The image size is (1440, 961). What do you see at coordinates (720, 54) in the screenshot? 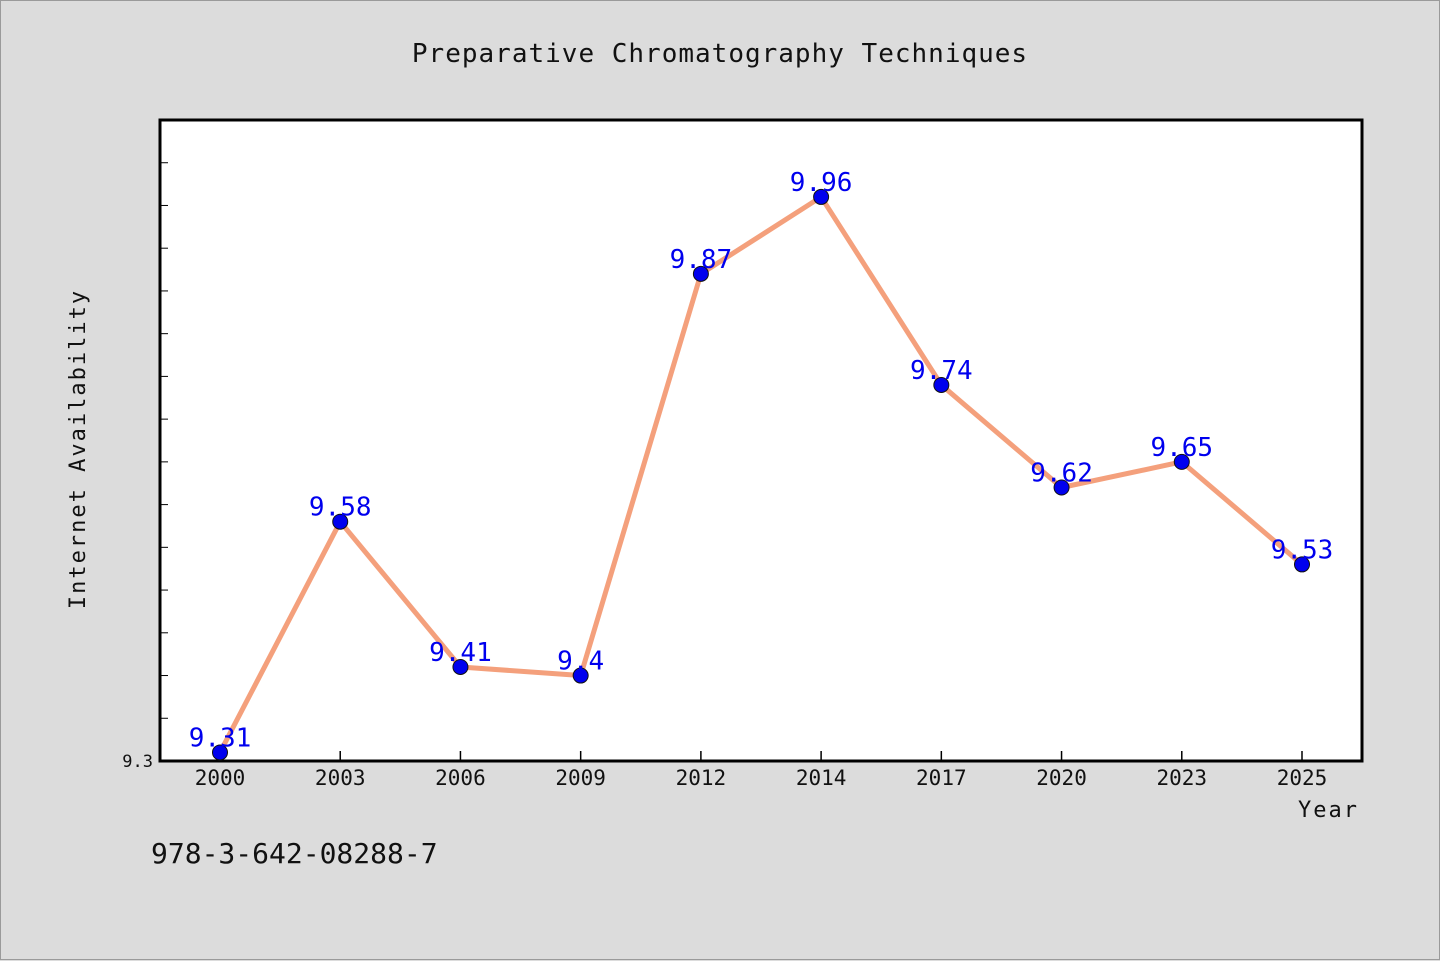
I see `chart-title: Preparative Chromatography Techniques` at bounding box center [720, 54].